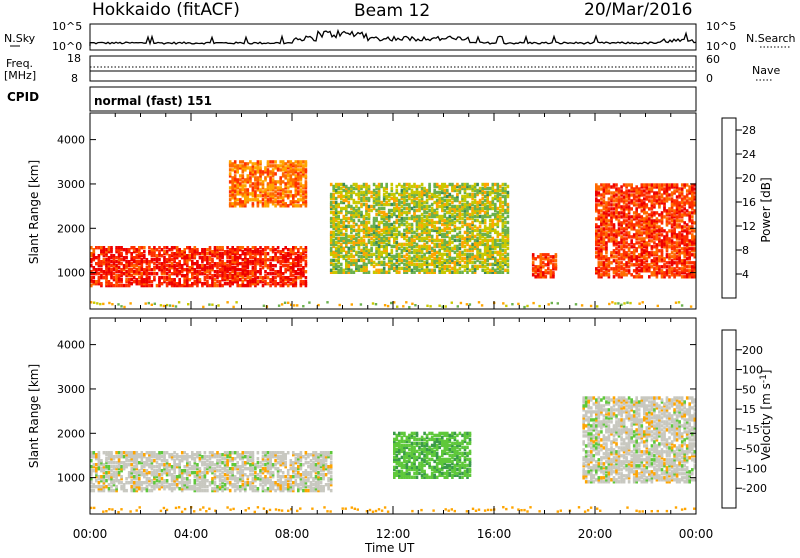 Image resolution: width=800 pixels, height=558 pixels. What do you see at coordinates (23, 97) in the screenshot?
I see `cpid-label: CPID` at bounding box center [23, 97].